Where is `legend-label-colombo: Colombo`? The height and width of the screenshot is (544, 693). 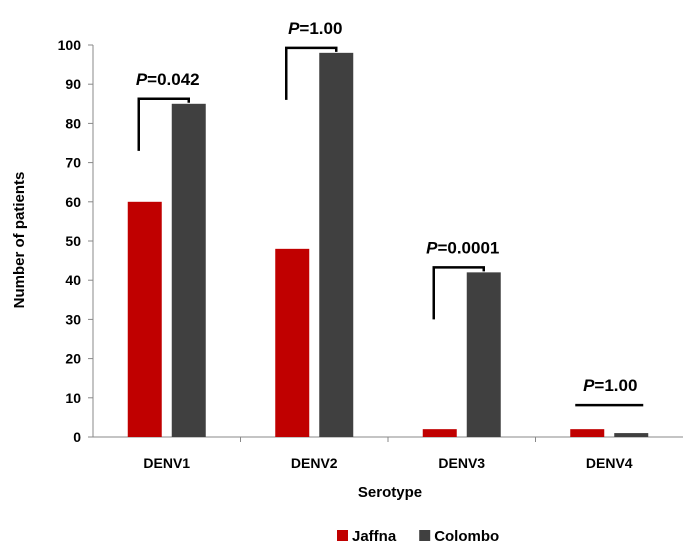
legend-label-colombo: Colombo is located at coordinates (466, 536).